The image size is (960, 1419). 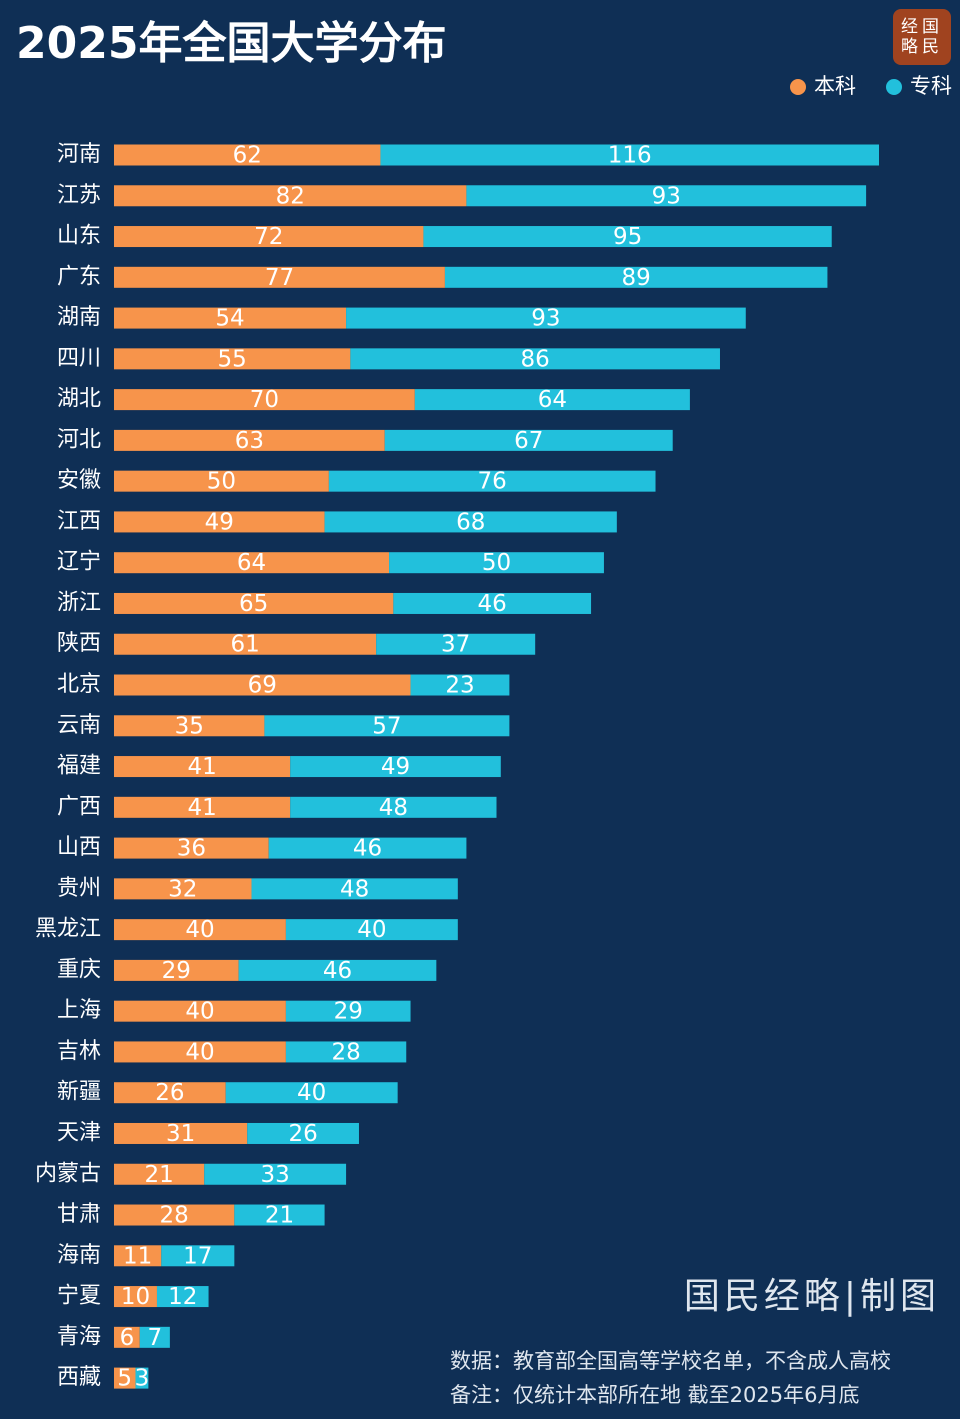 What do you see at coordinates (79, 847) in the screenshot?
I see `category-label: 山西` at bounding box center [79, 847].